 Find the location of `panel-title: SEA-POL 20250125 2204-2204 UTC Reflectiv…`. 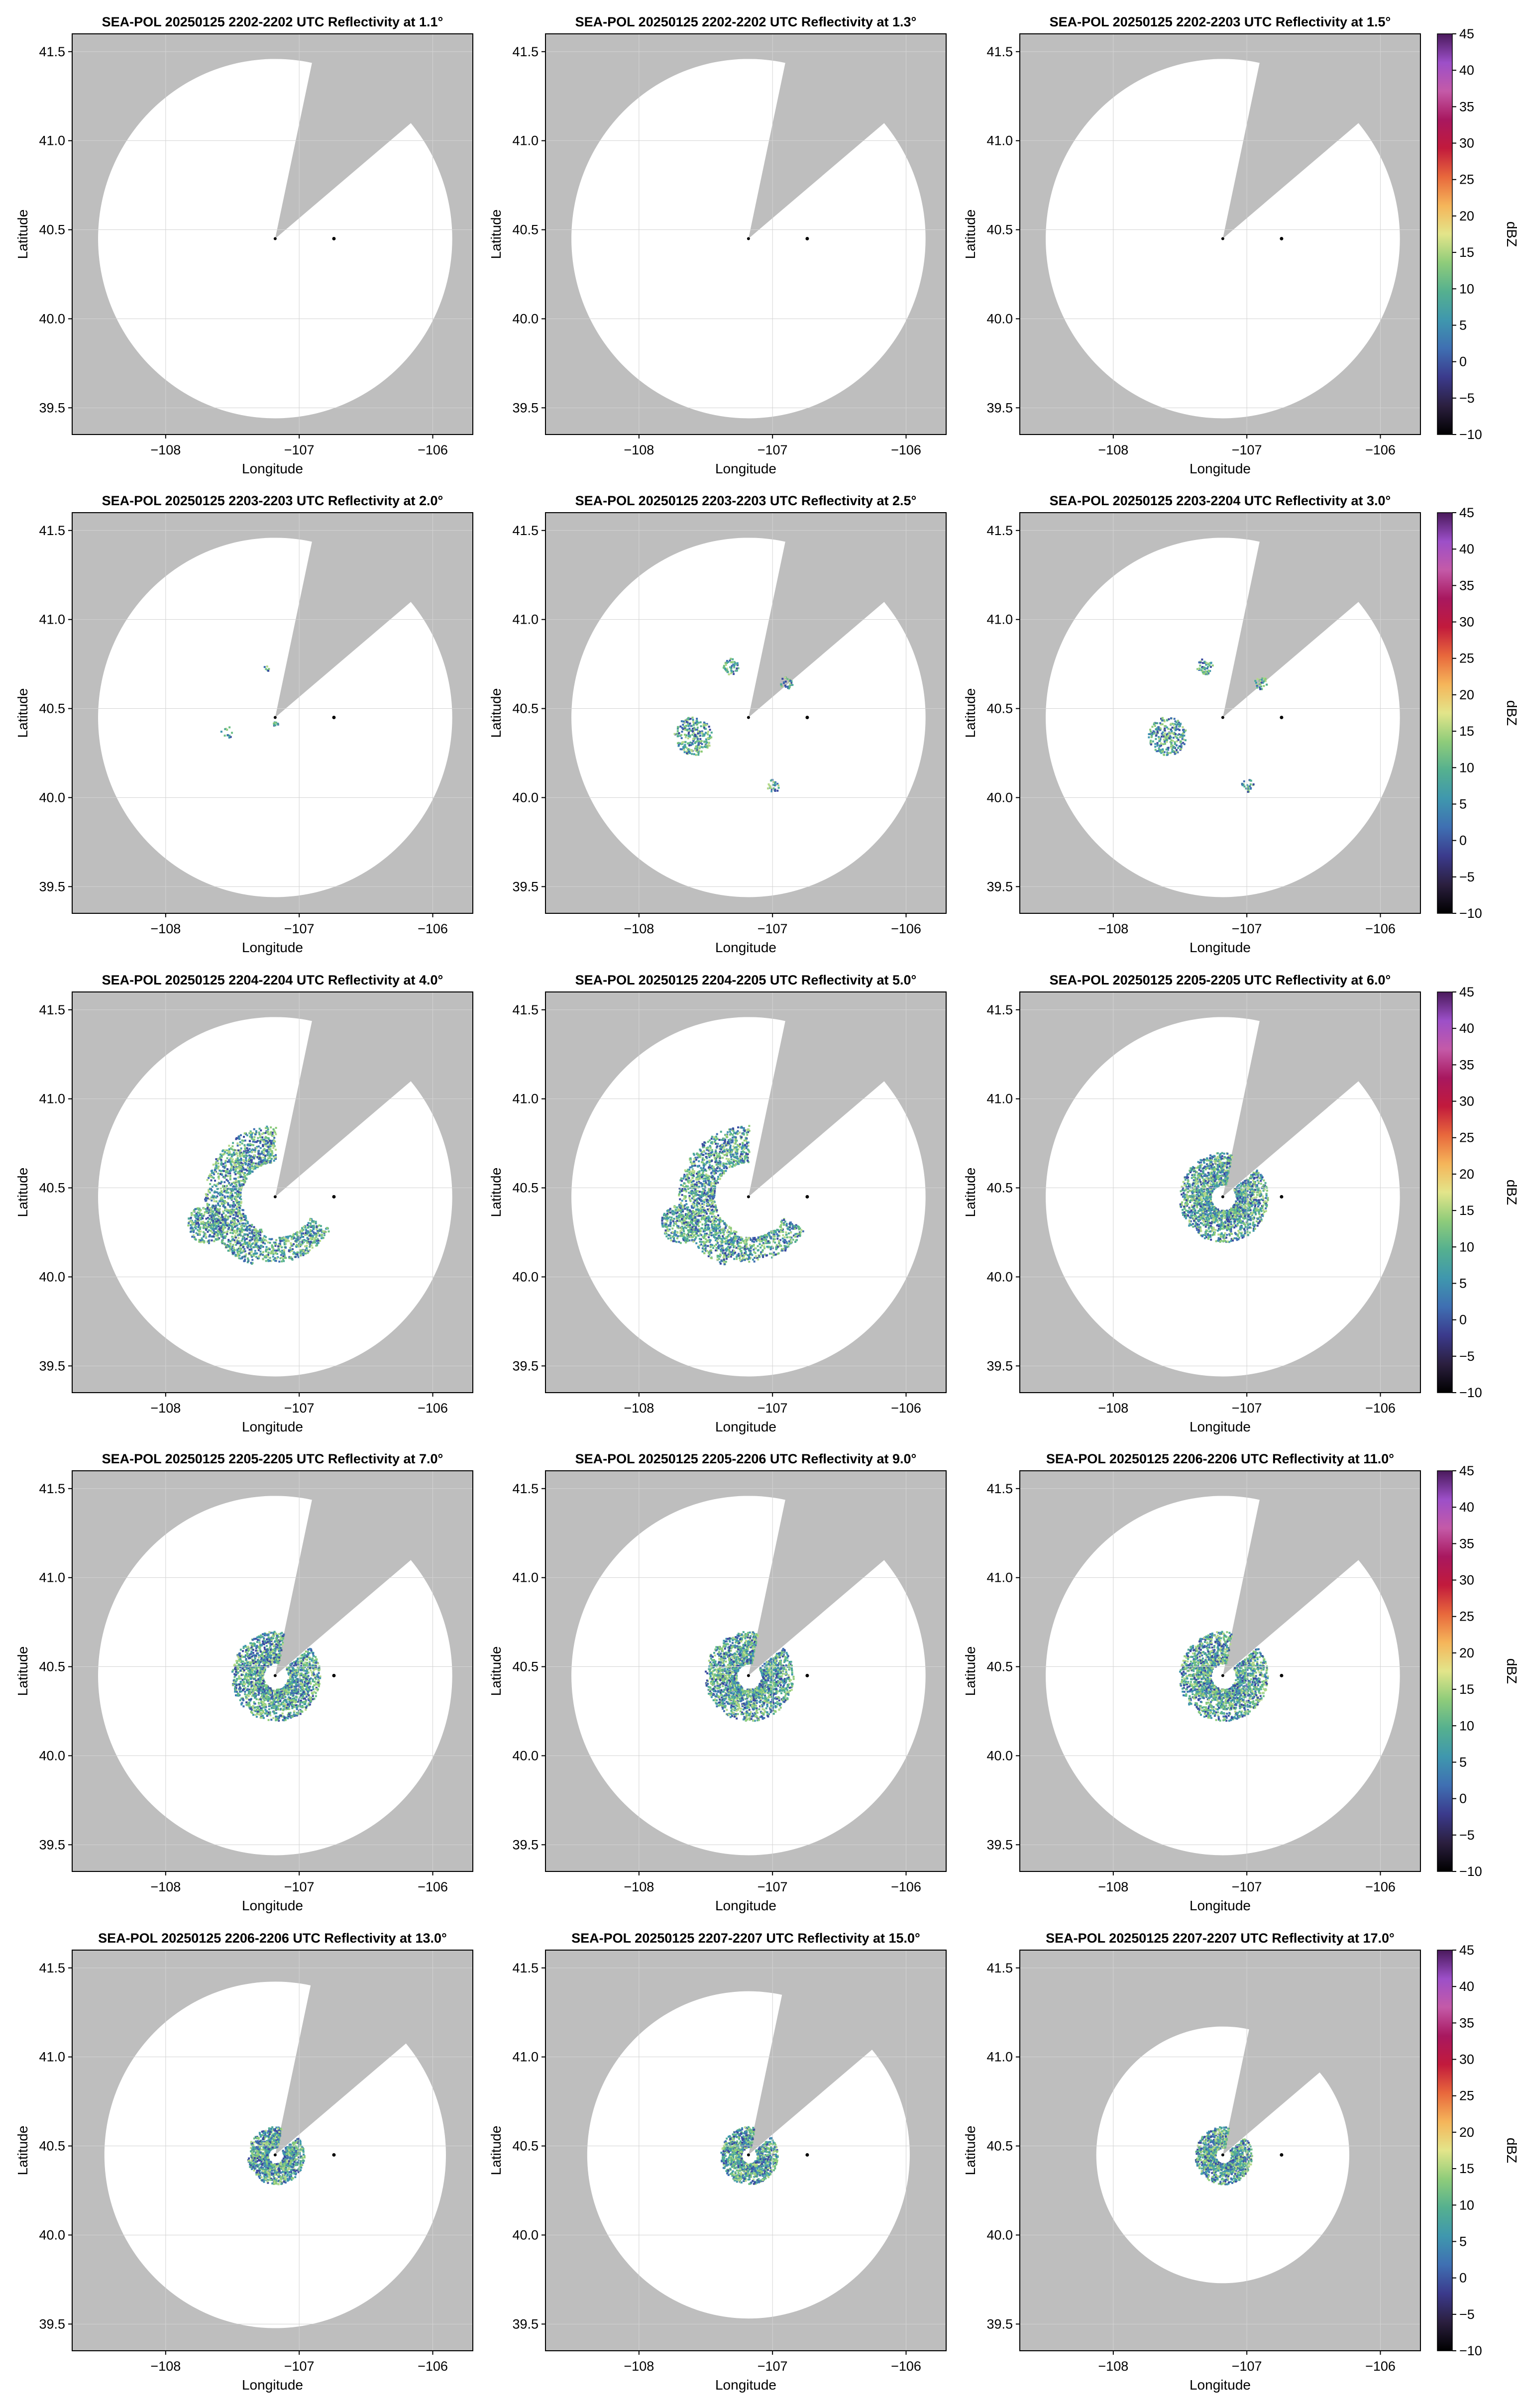

panel-title: SEA-POL 20250125 2204-2204 UTC Reflectiv… is located at coordinates (273, 980).